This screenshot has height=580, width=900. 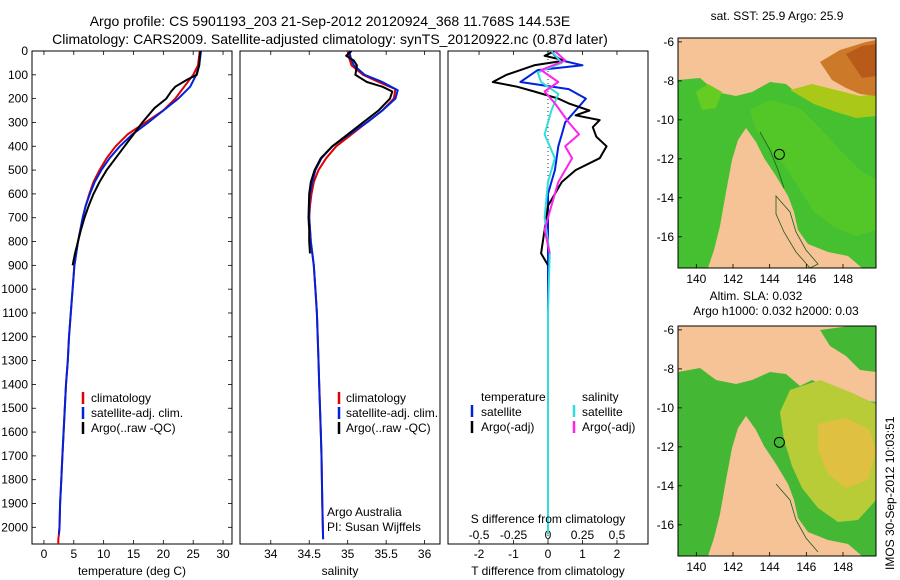 What do you see at coordinates (608, 427) in the screenshot?
I see `legend-label-sal-argo: Argo(-adj)` at bounding box center [608, 427].